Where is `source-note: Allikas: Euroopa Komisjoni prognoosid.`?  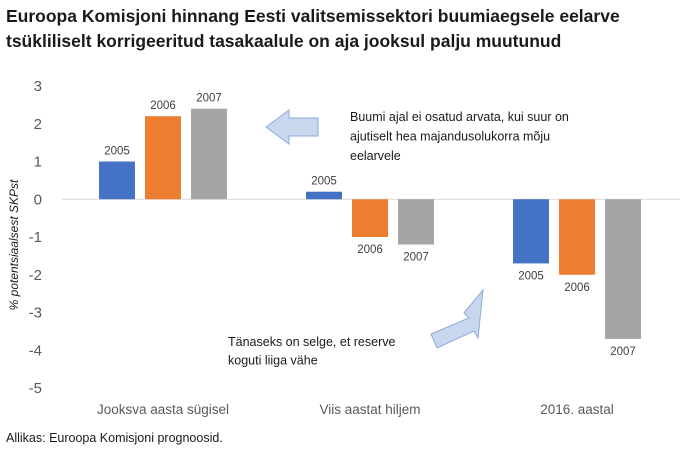
source-note: Allikas: Euroopa Komisjoni prognoosid. is located at coordinates (114, 438).